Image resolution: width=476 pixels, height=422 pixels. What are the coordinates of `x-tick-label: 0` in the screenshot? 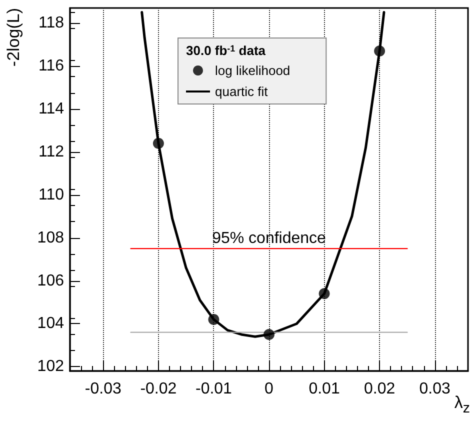 It's located at (269, 389).